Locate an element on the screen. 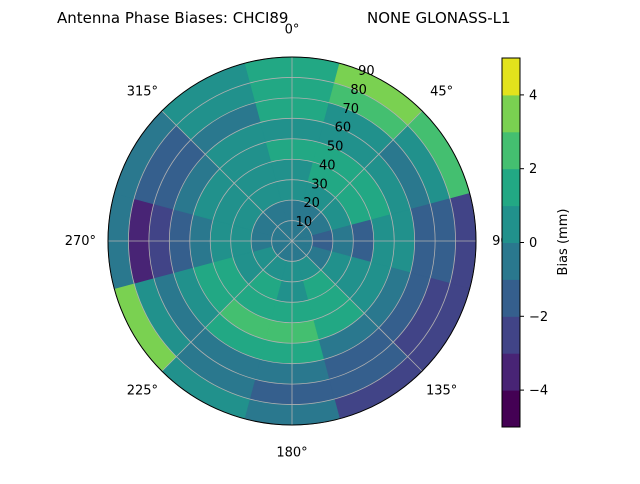 The image size is (640, 484). colorbar-tick-label: 4 is located at coordinates (533, 95).